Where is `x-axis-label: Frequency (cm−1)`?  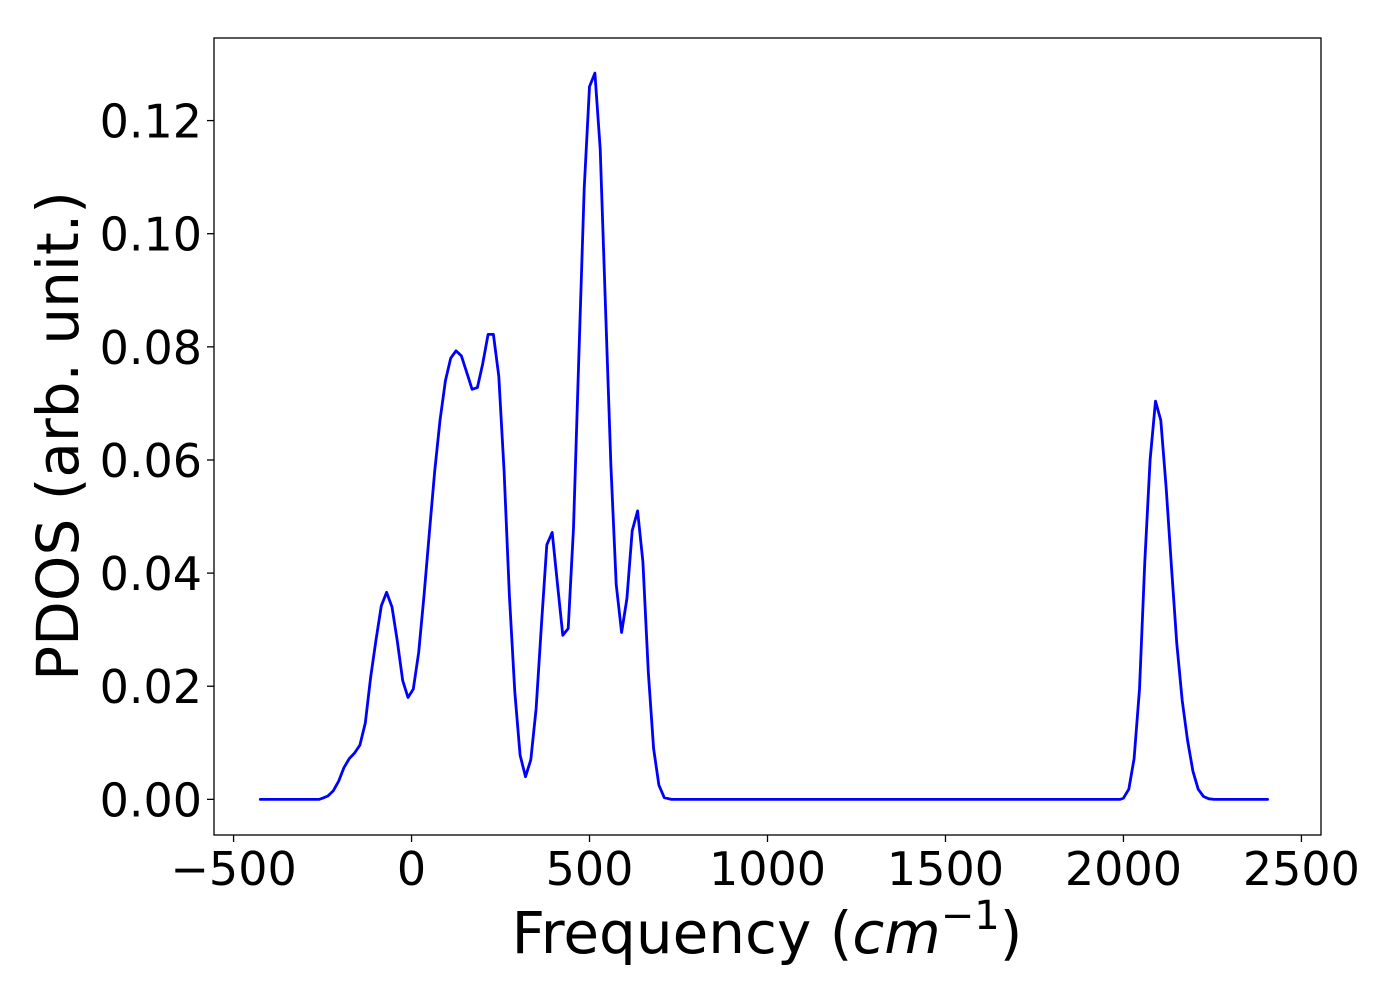
x-axis-label: Frequency (cm−1) is located at coordinates (767, 930).